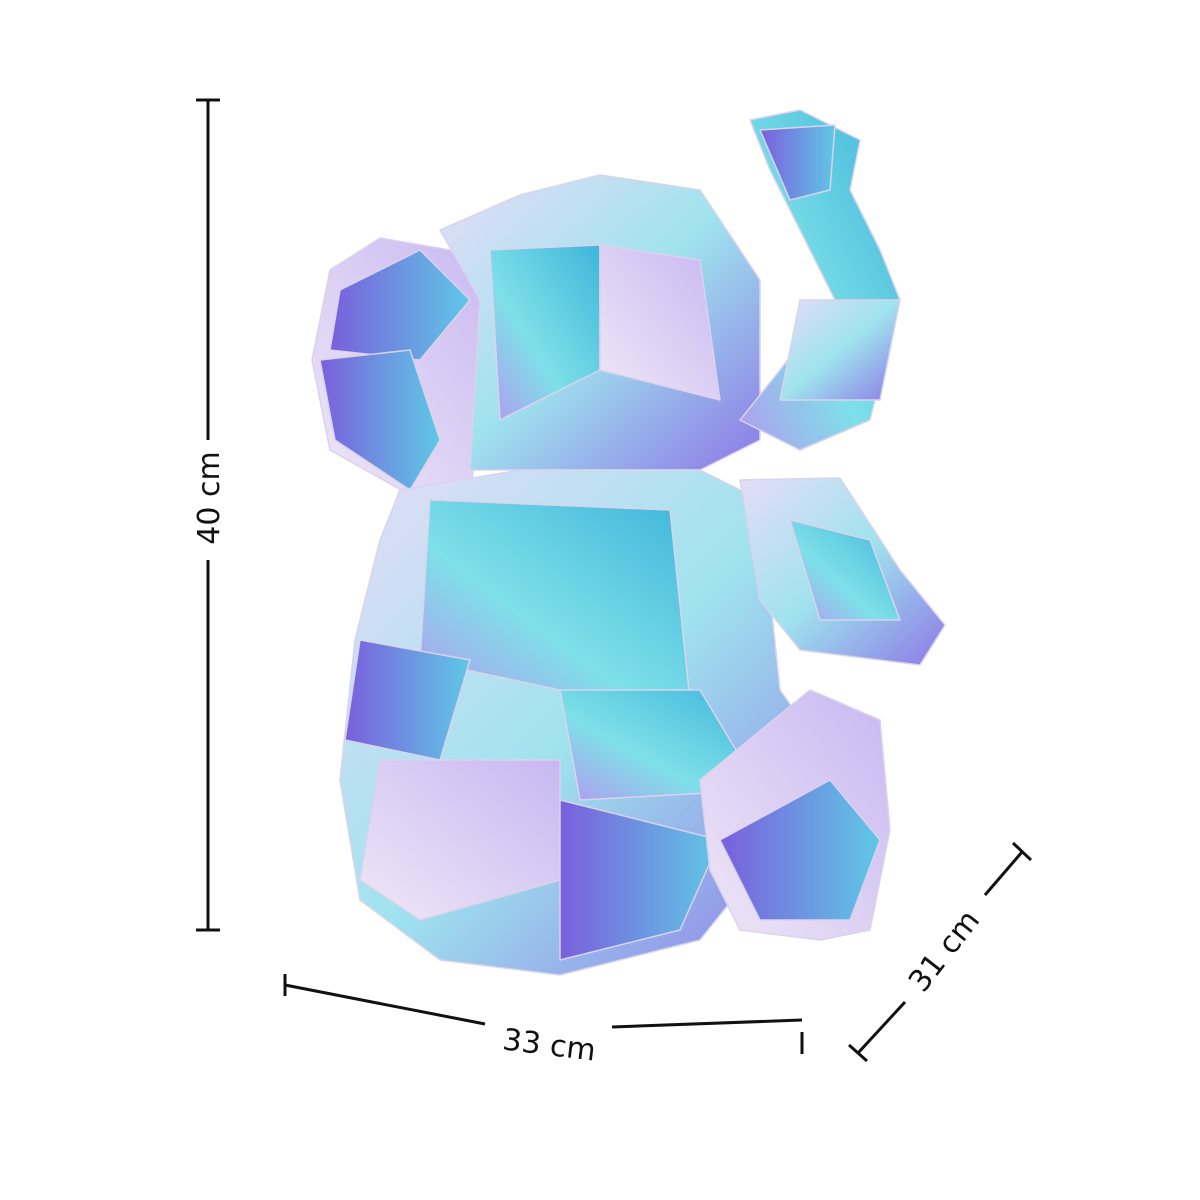 This screenshot has height=1200, width=1200. I want to click on height-label: 40 cm, so click(209, 497).